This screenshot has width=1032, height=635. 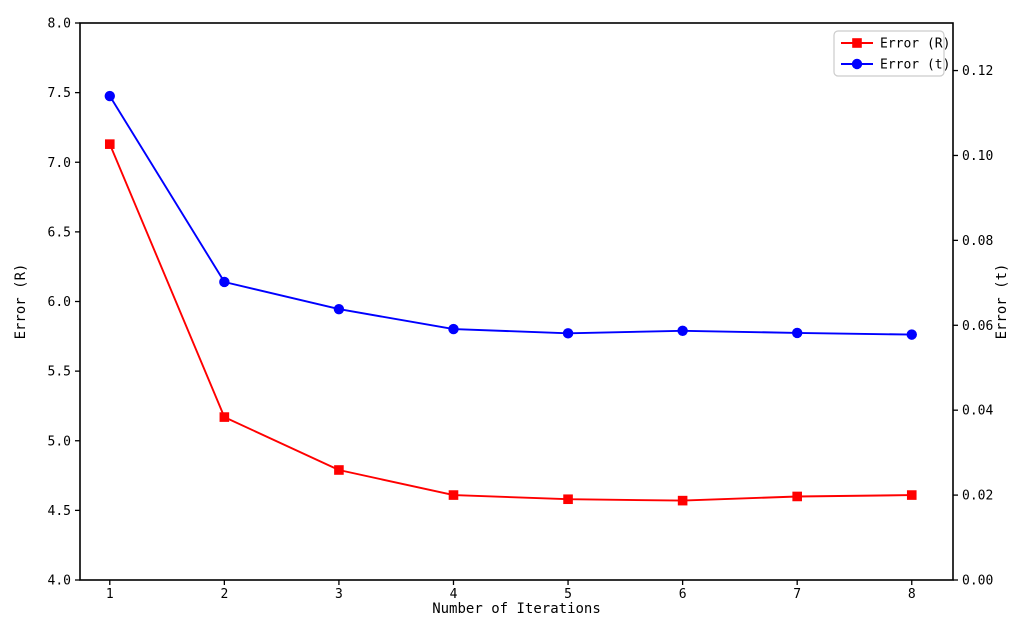 I want to click on x-tick-label: 6, so click(x=683, y=594).